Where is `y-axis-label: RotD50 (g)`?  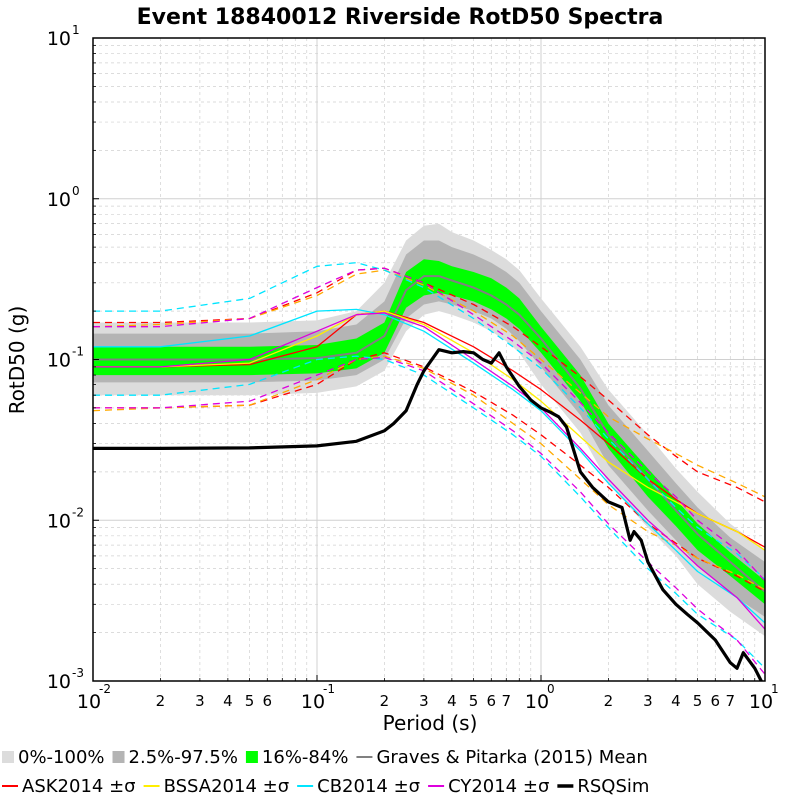
y-axis-label: RotD50 (g) is located at coordinates (17, 360).